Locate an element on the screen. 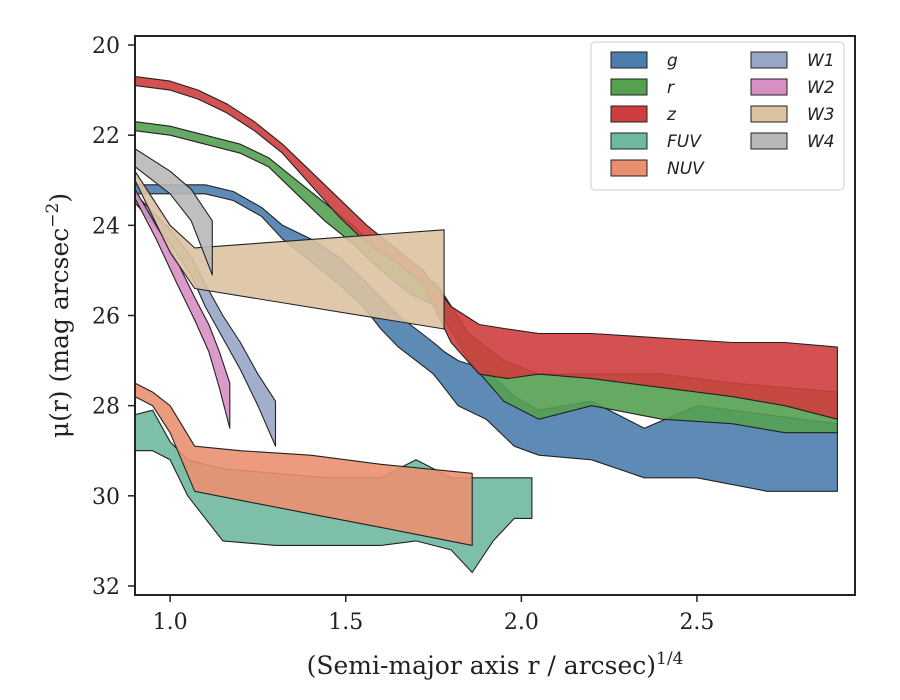 The image size is (900, 700). legend-swatch-g is located at coordinates (629, 60).